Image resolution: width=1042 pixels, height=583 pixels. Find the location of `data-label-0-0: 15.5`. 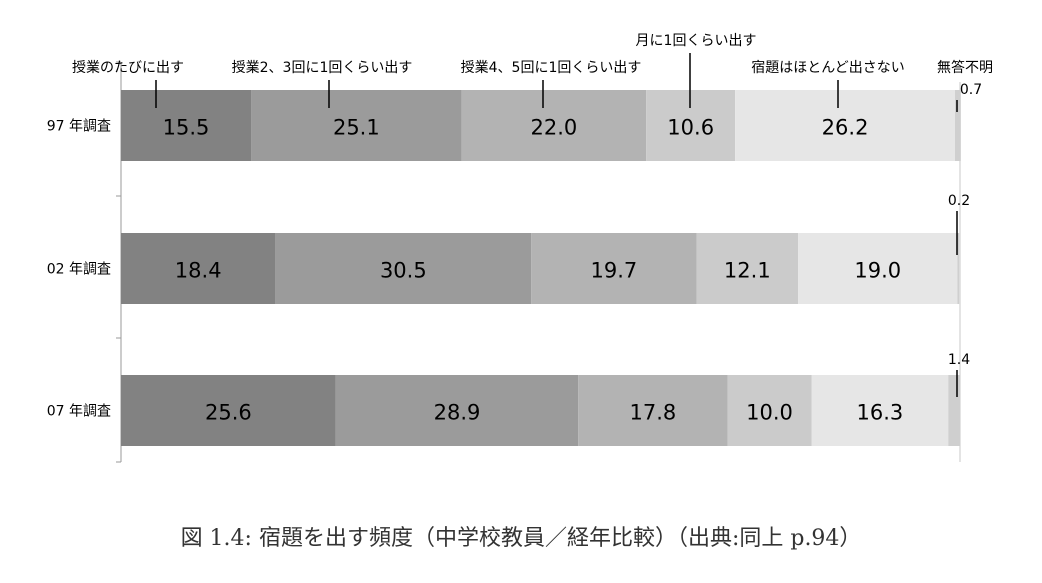

data-label-0-0: 15.5 is located at coordinates (186, 128).